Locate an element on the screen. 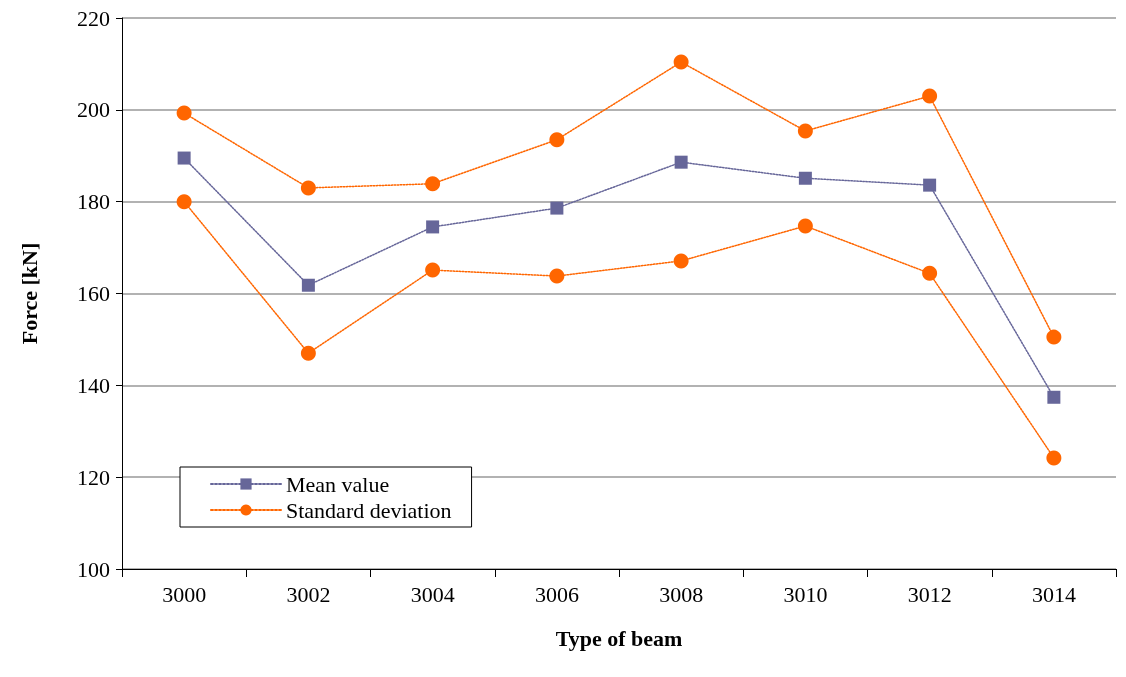  y-tick-label: 200 is located at coordinates (93, 110).